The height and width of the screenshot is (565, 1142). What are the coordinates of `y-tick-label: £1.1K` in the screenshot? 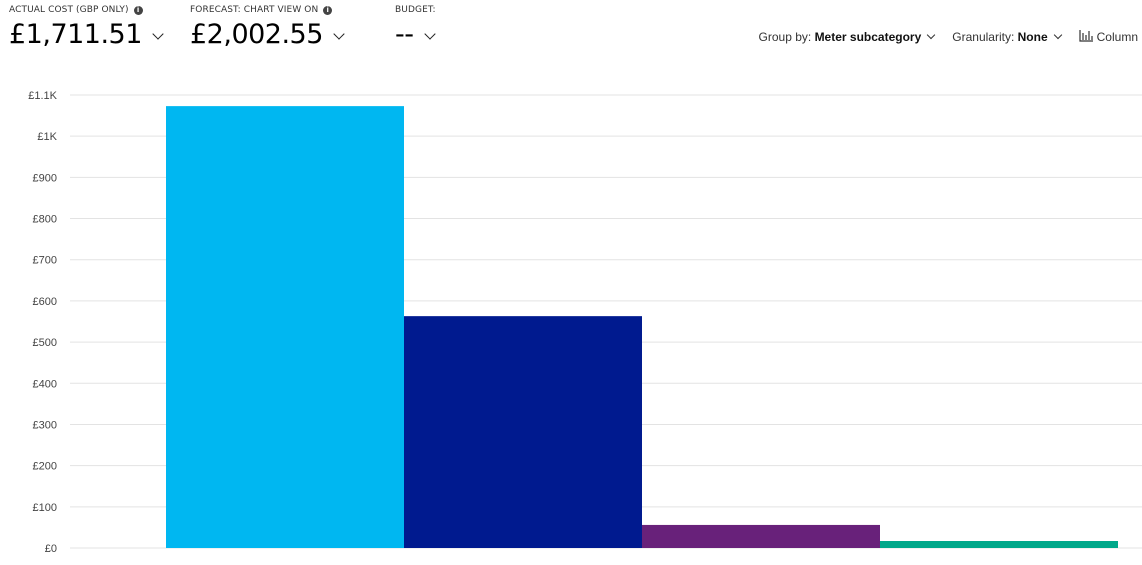 It's located at (42, 96).